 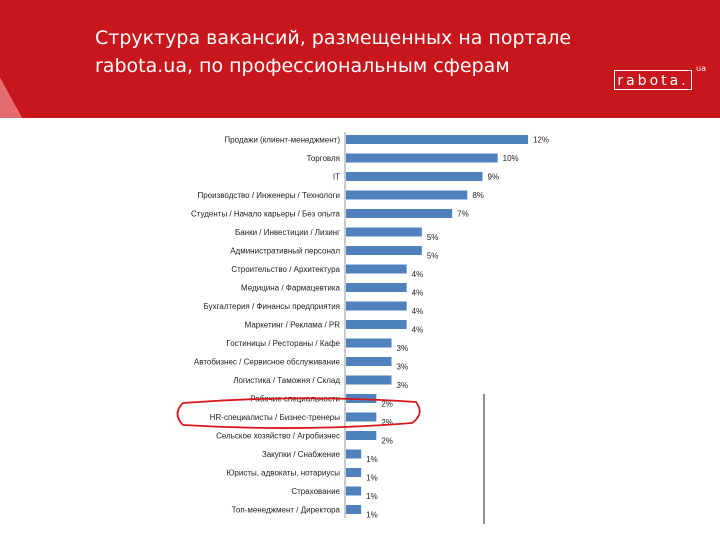 I want to click on category-label: Маркетинг / Реклама / PR, so click(x=293, y=325).